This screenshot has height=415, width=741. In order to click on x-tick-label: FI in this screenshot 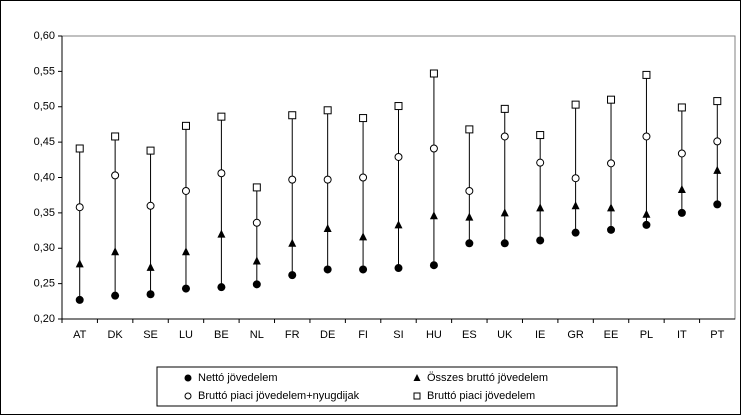, I will do `click(363, 335)`.